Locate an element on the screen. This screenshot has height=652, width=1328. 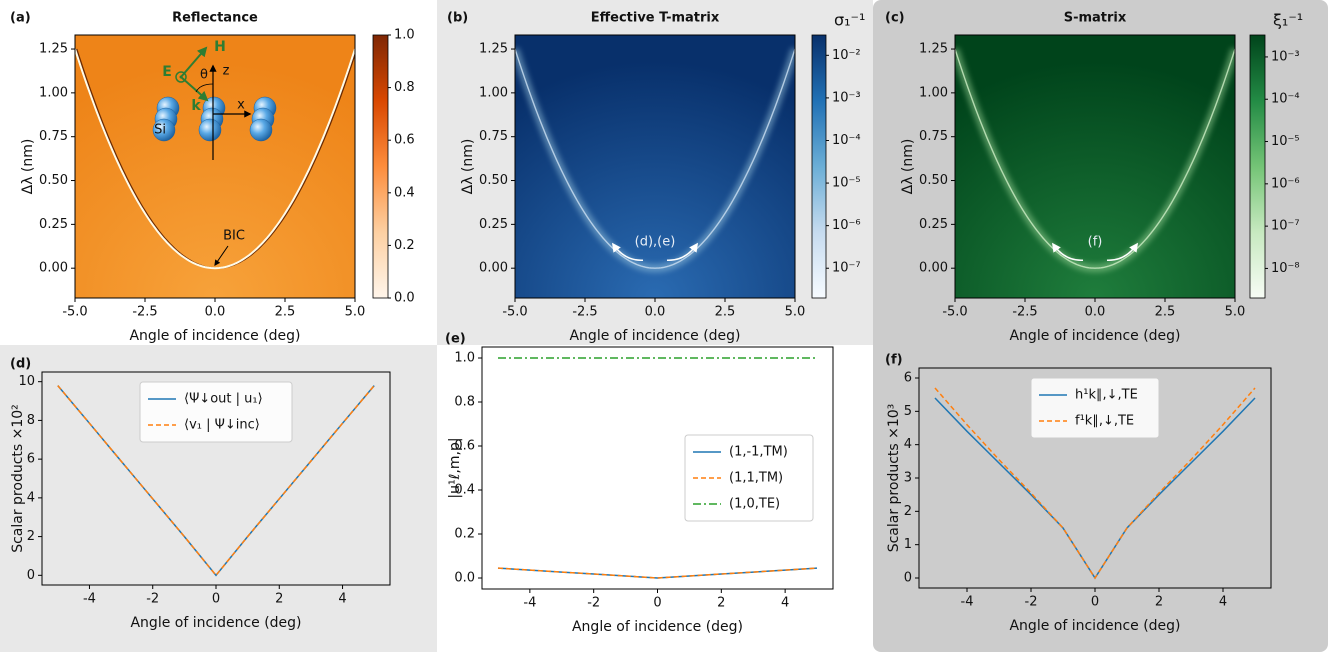
x-tick-label: 0.0 is located at coordinates (655, 312).